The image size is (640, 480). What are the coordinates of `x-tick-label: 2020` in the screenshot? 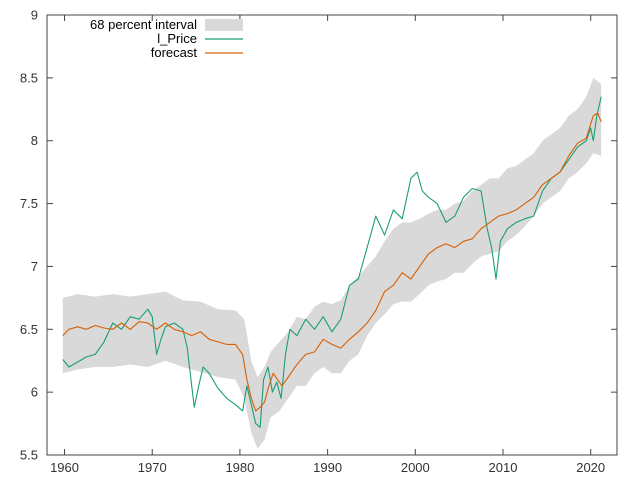 It's located at (590, 467).